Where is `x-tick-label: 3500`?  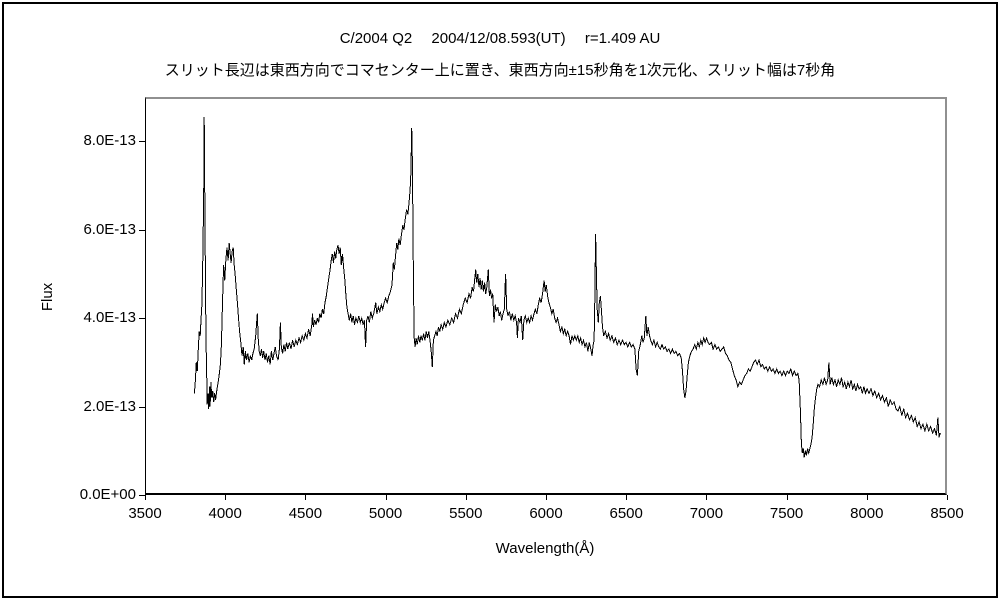 x-tick-label: 3500 is located at coordinates (145, 513).